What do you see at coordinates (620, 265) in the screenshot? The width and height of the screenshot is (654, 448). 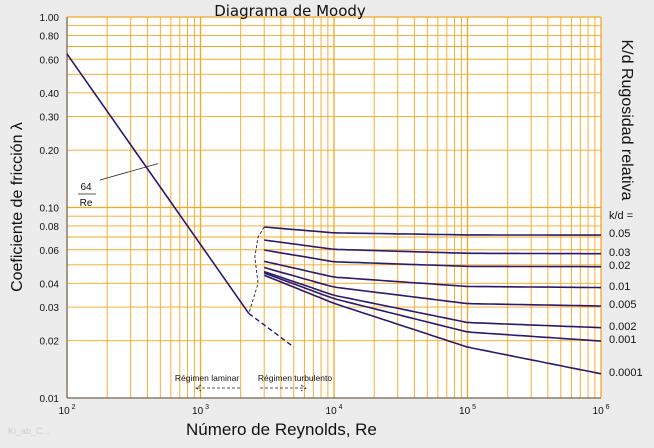 I see `roughness-label: 0.02` at bounding box center [620, 265].